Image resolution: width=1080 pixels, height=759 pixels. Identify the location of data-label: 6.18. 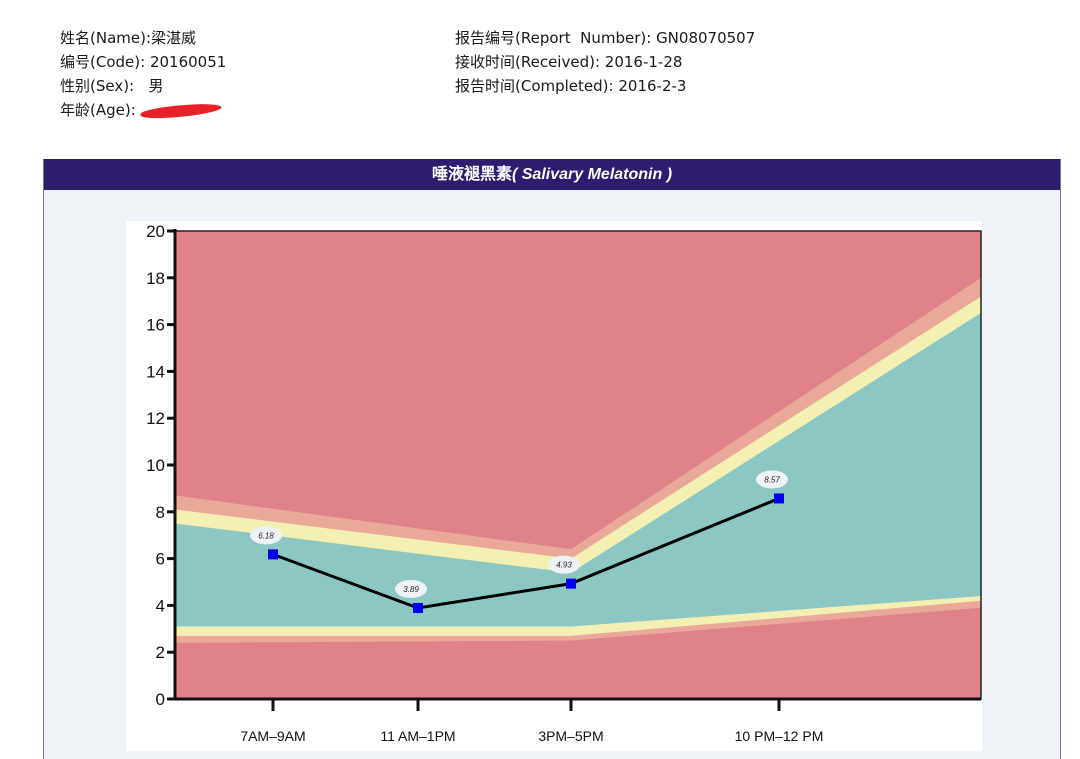
(266, 535).